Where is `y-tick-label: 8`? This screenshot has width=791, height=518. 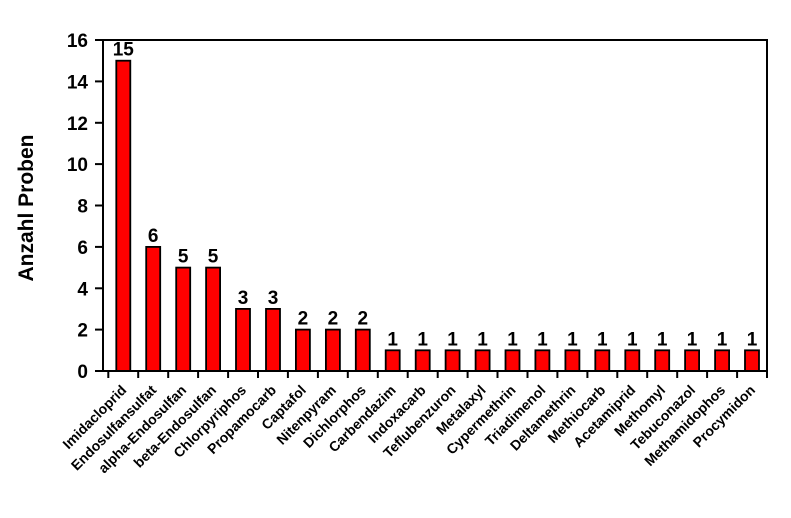 y-tick-label: 8 is located at coordinates (82, 207).